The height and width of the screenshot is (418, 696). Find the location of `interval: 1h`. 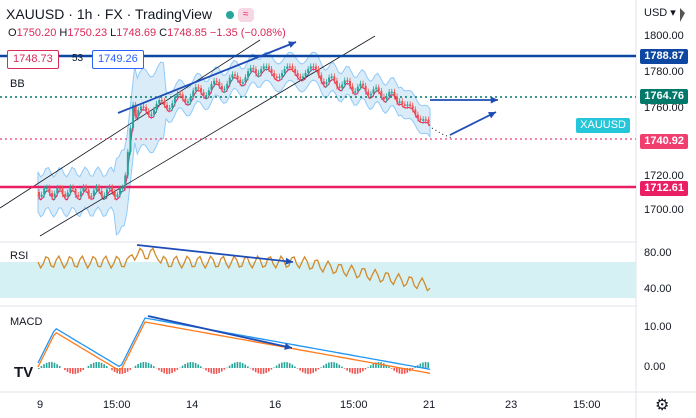

interval: 1h is located at coordinates (84, 14).